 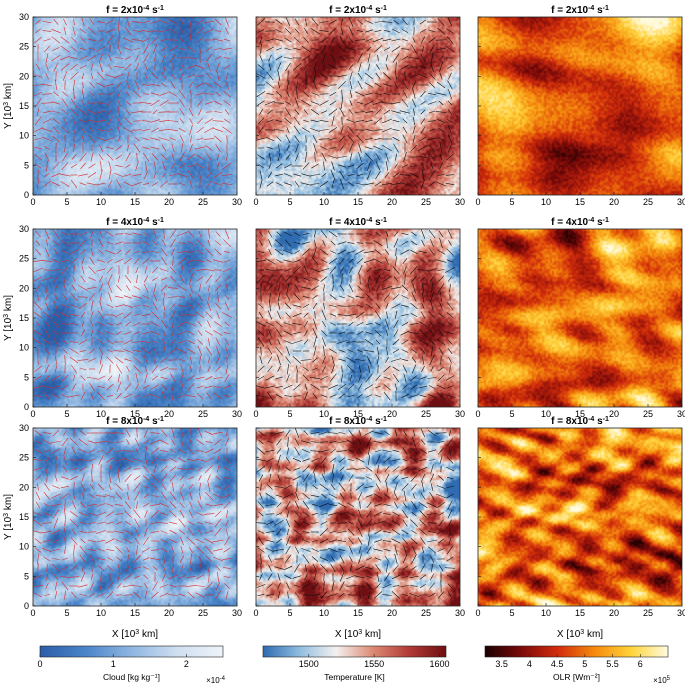 What do you see at coordinates (640, 664) in the screenshot?
I see `colorbar-tick-label: 6` at bounding box center [640, 664].